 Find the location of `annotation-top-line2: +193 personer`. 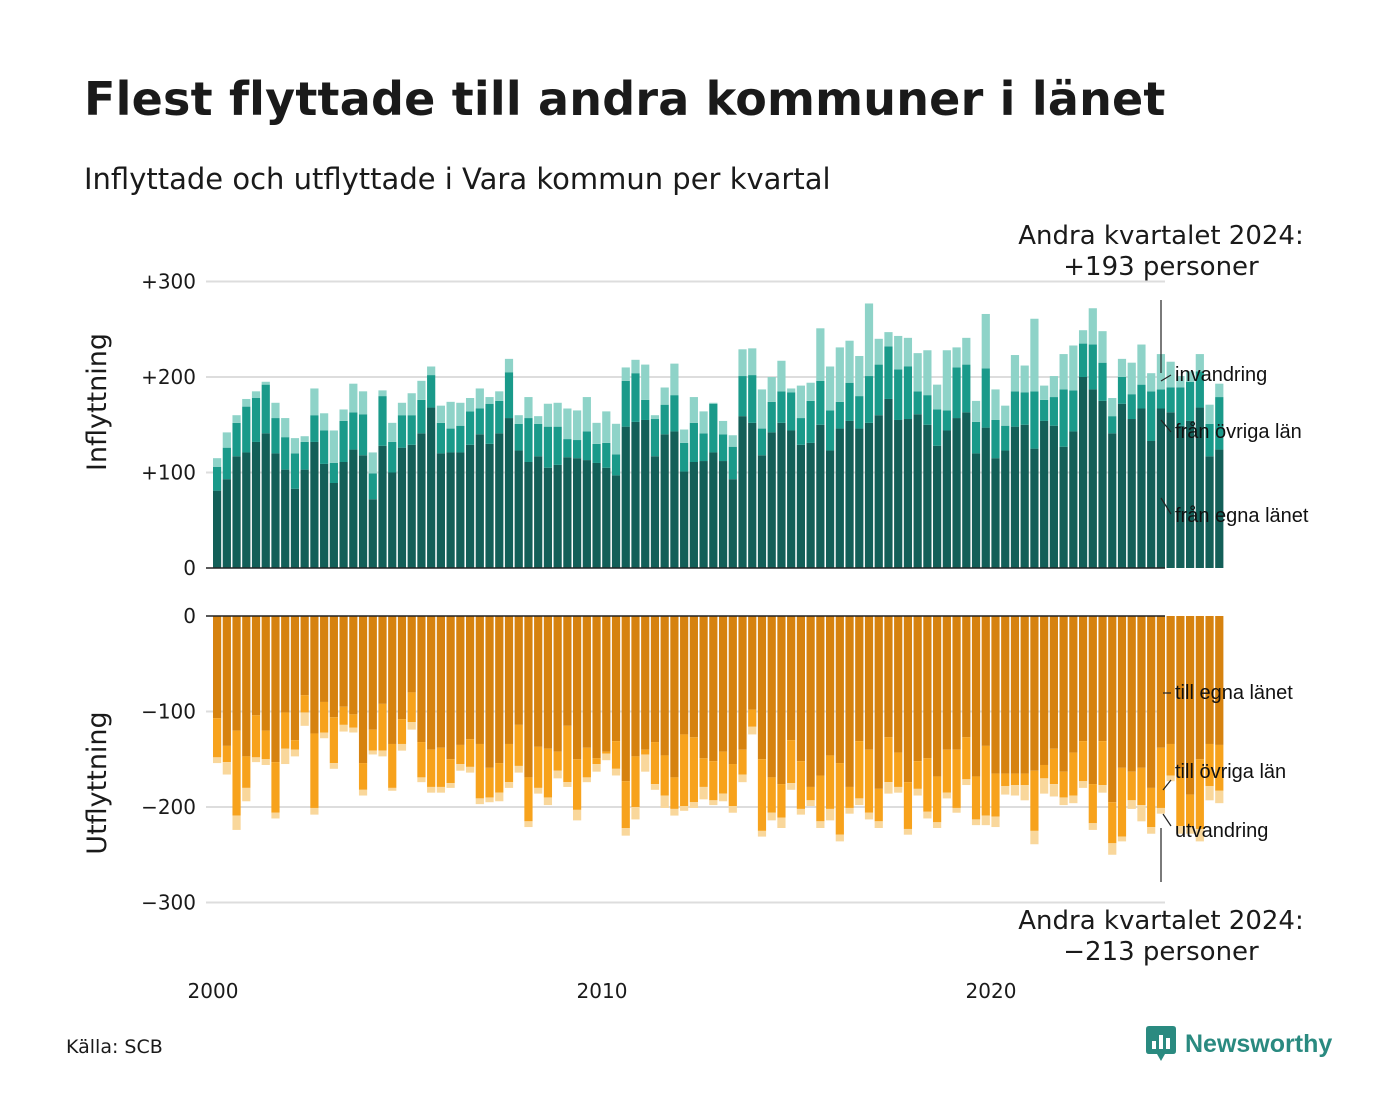

annotation-top-line2: +193 personer is located at coordinates (1161, 267).